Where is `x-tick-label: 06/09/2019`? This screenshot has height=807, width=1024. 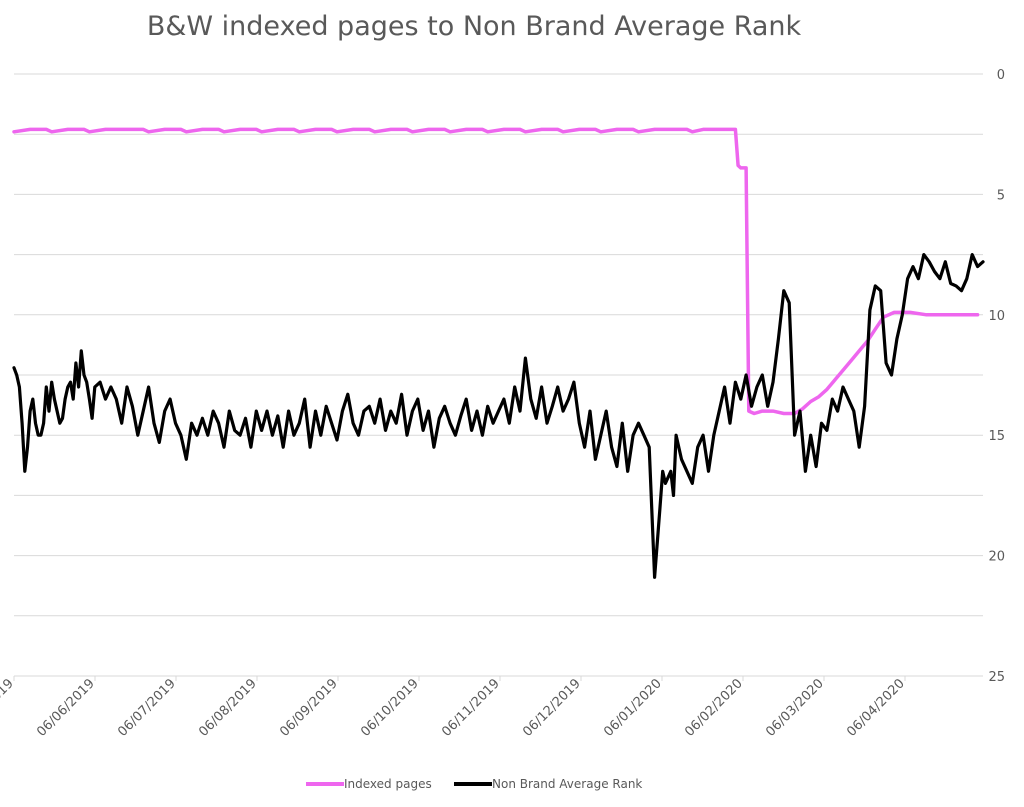 x-tick-label: 06/09/2019 is located at coordinates (309, 708).